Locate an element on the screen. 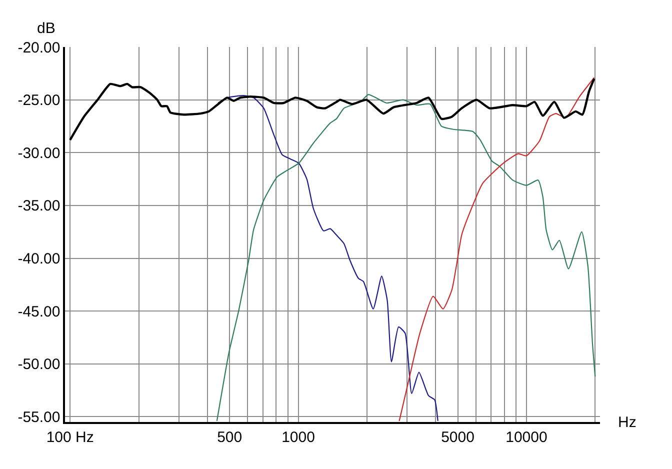 The width and height of the screenshot is (672, 469). y-tick-label: -45.00 is located at coordinates (39, 311).